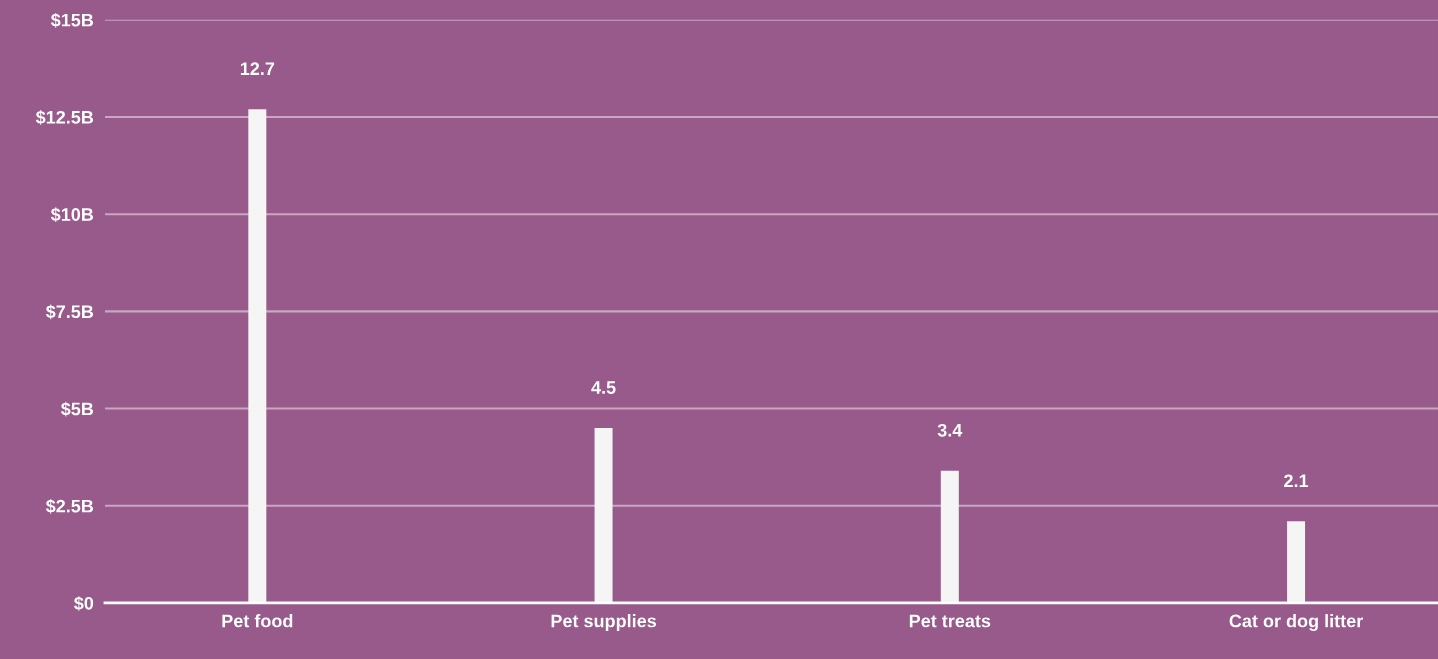 Image resolution: width=1438 pixels, height=659 pixels. Describe the element at coordinates (257, 621) in the screenshot. I see `x-tick-label: Pet food` at that location.